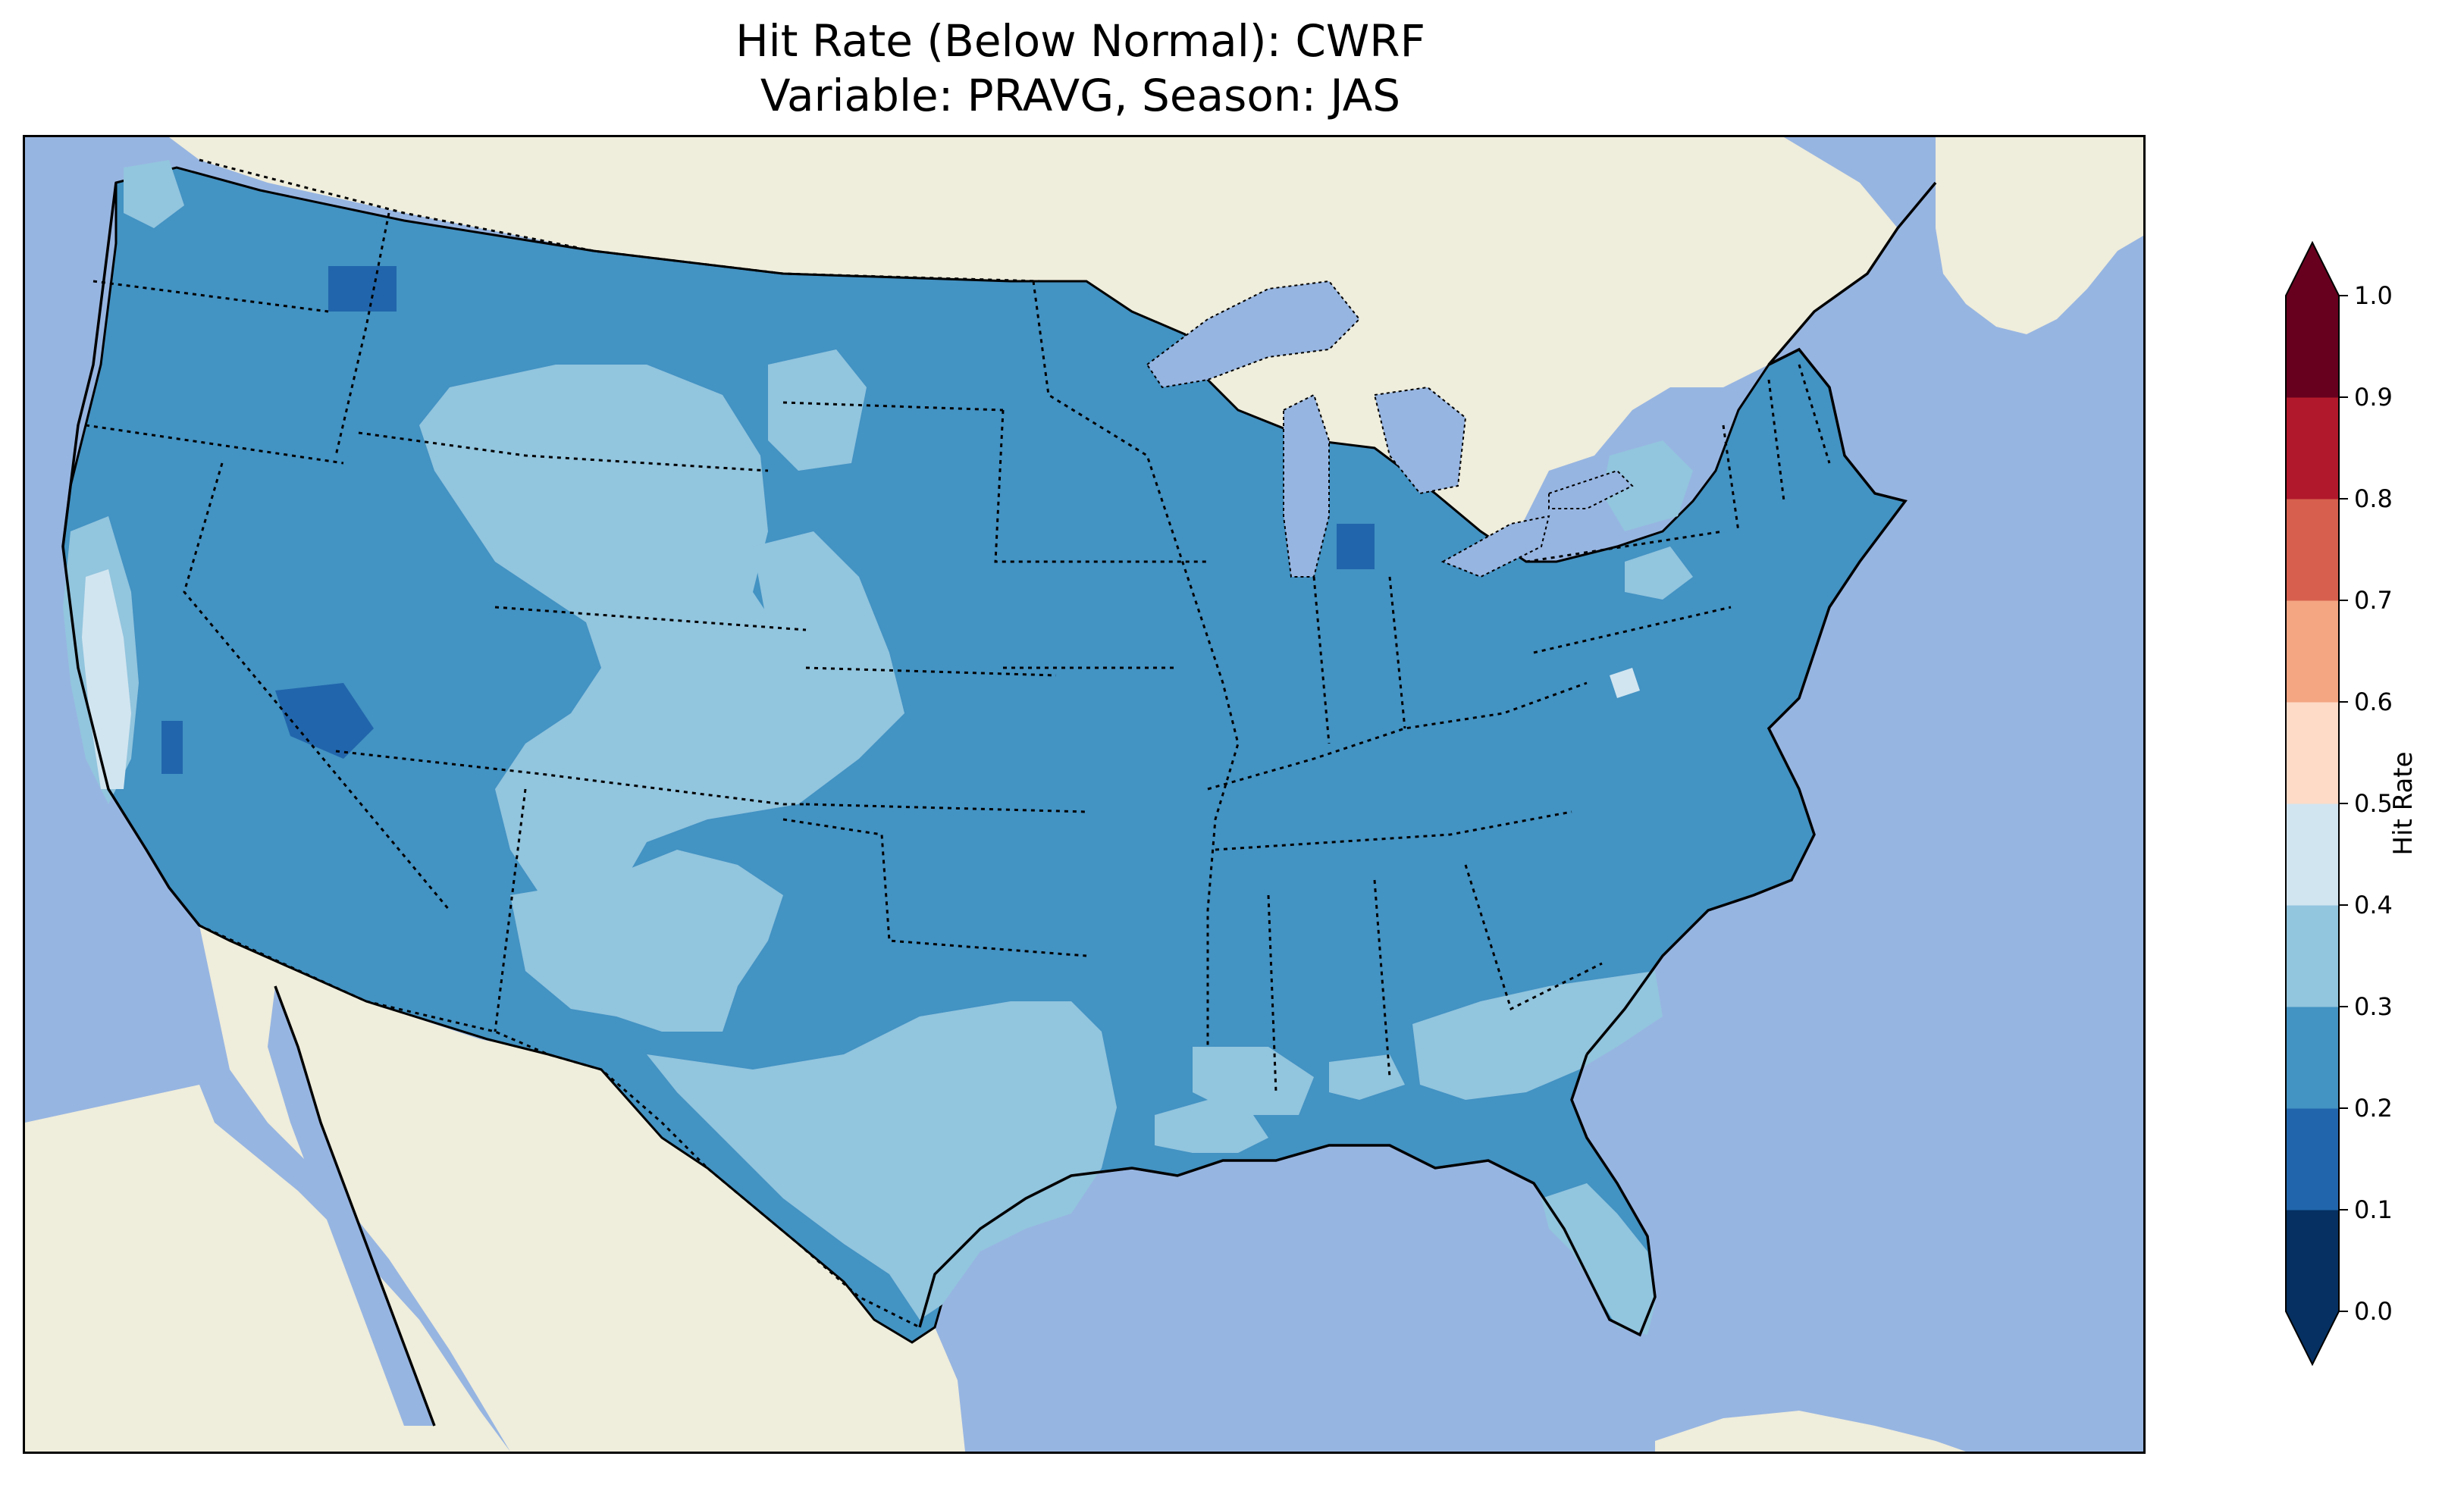 The width and height of the screenshot is (2464, 1494). Describe the element at coordinates (1776, 448) in the screenshot. I see `new-england` at that location.